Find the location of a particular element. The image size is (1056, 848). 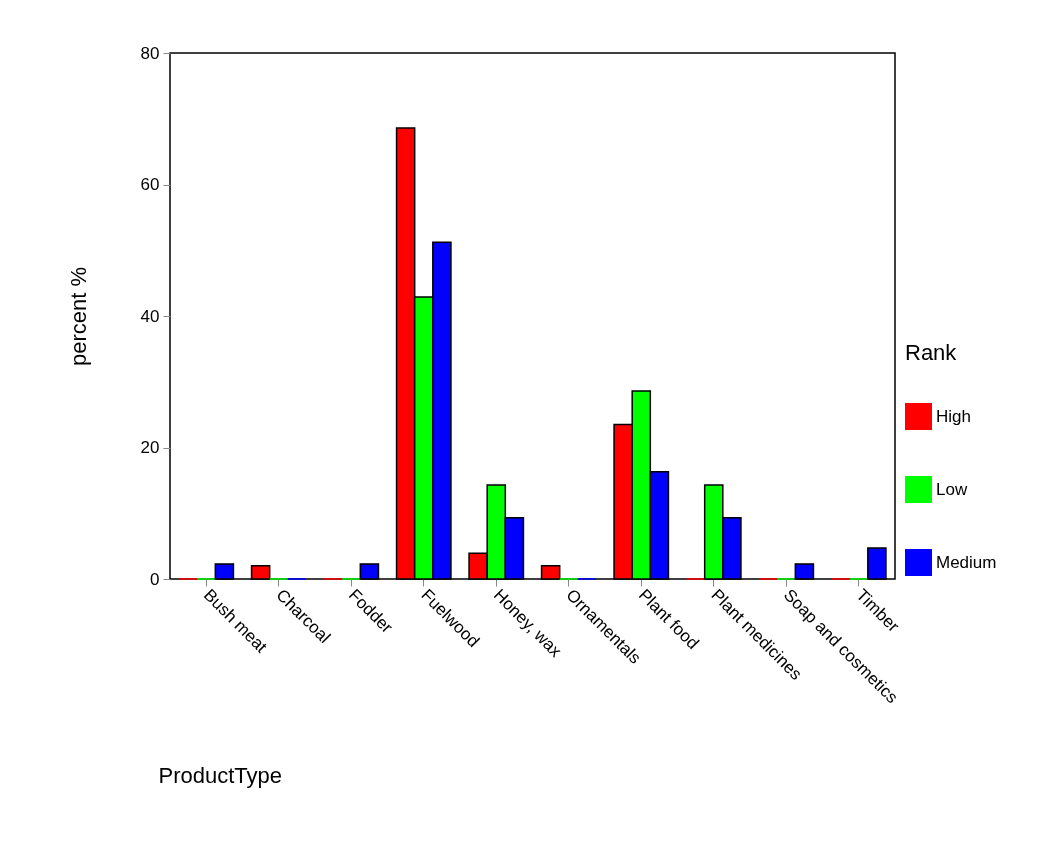

y-tick-label: 60 is located at coordinates (150, 184).